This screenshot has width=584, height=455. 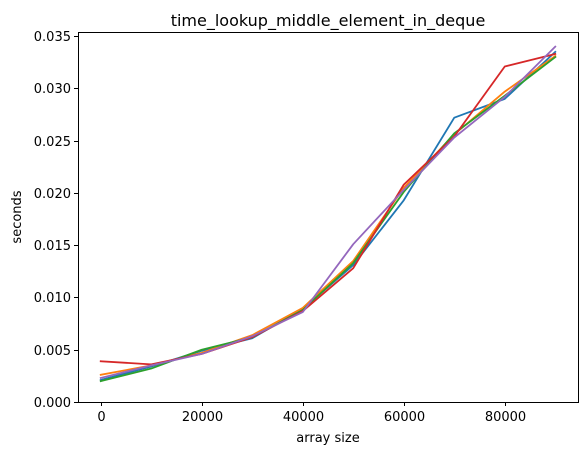 I want to click on x-tick-label: 60000, so click(x=404, y=417).